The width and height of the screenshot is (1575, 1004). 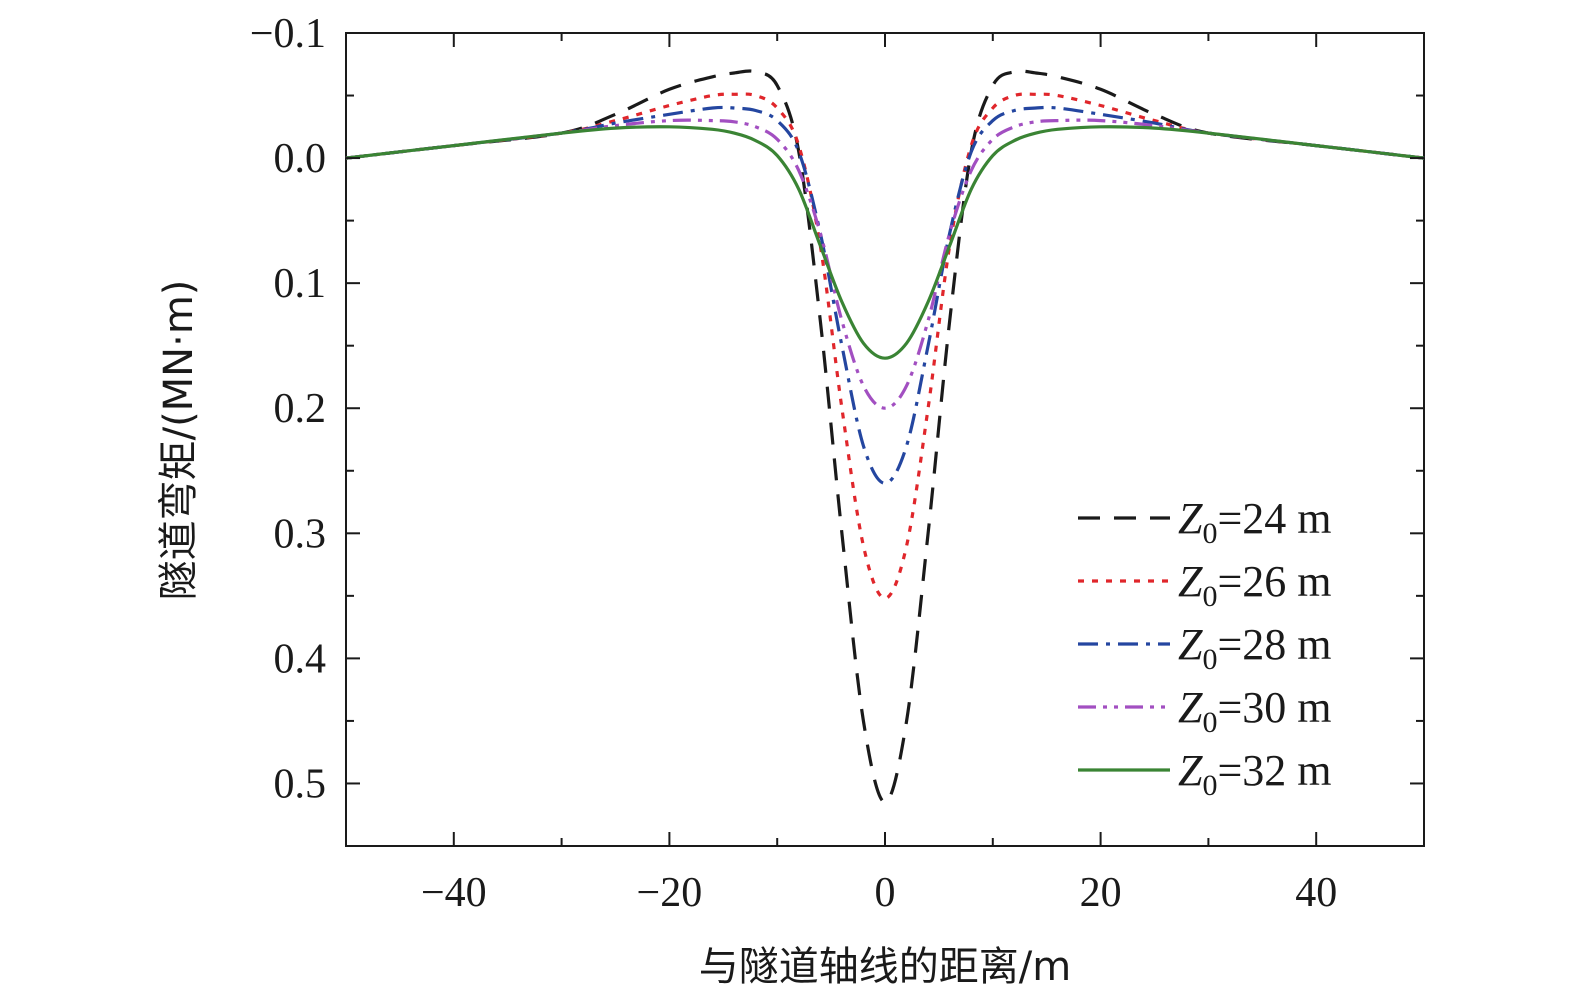 What do you see at coordinates (300, 409) in the screenshot?
I see `y-tick-label: 0.2` at bounding box center [300, 409].